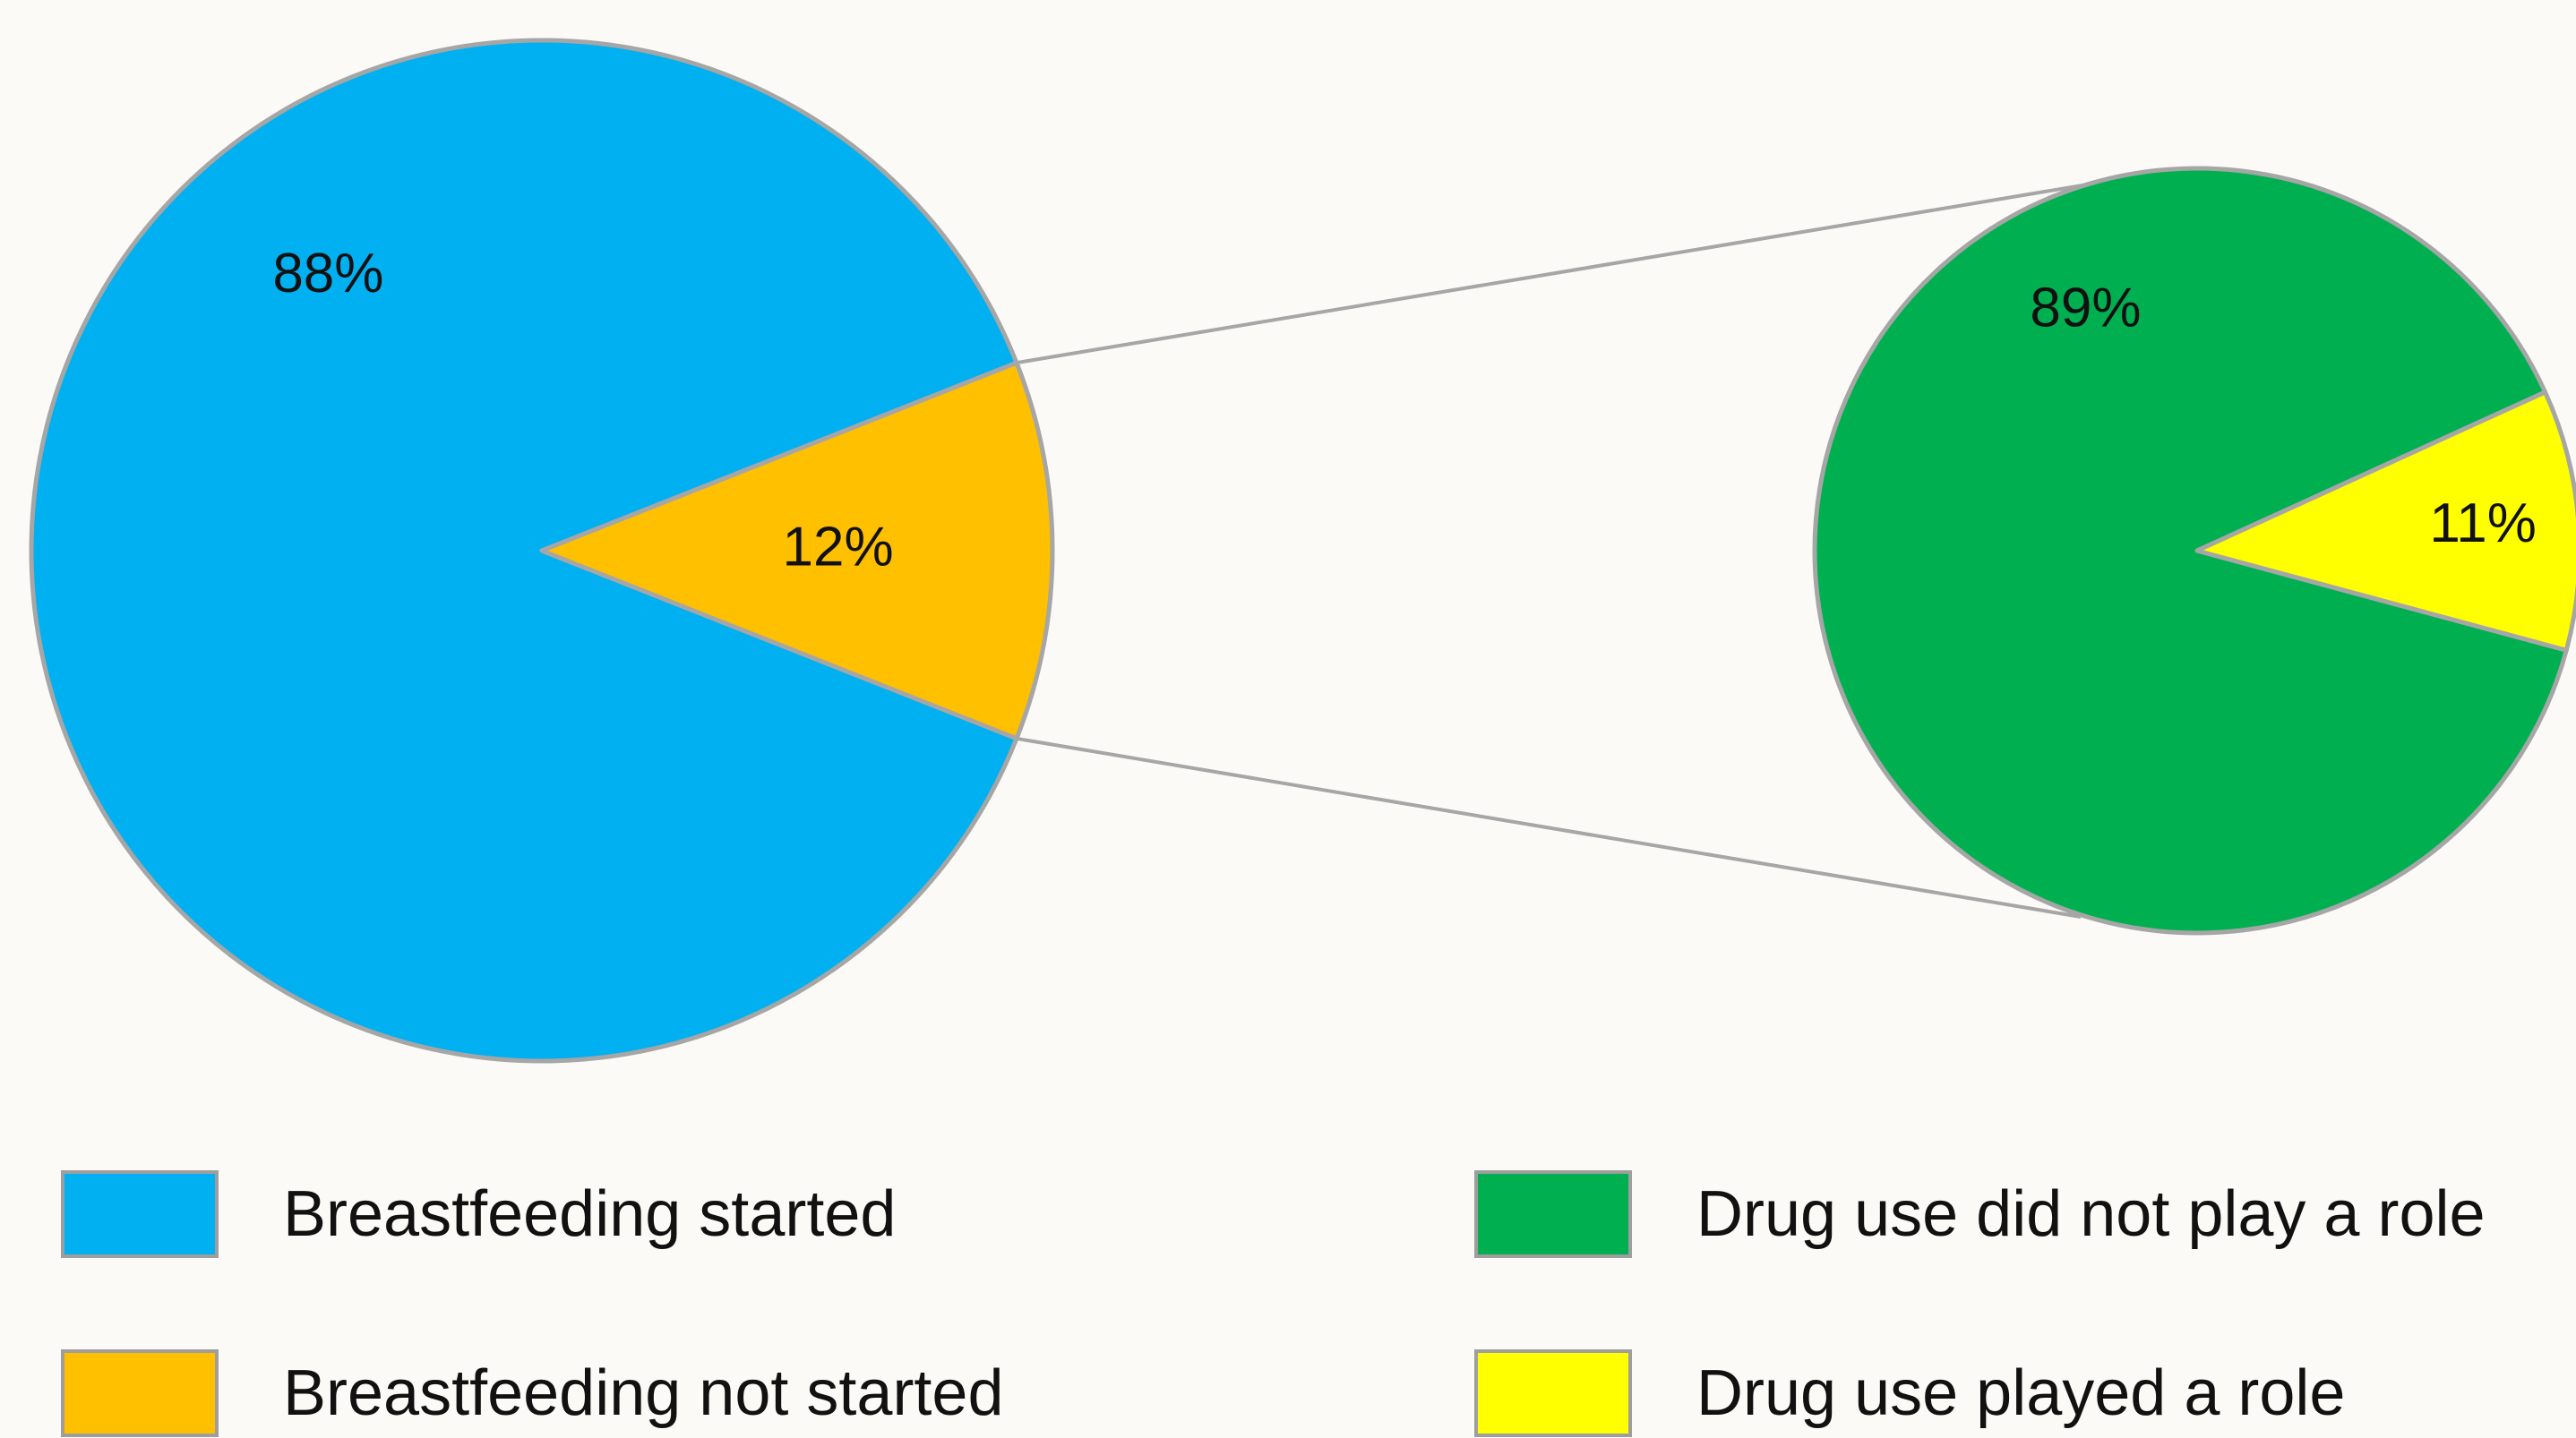  I want to click on data-label-breastfeeding-not-started: 12%, so click(838, 547).